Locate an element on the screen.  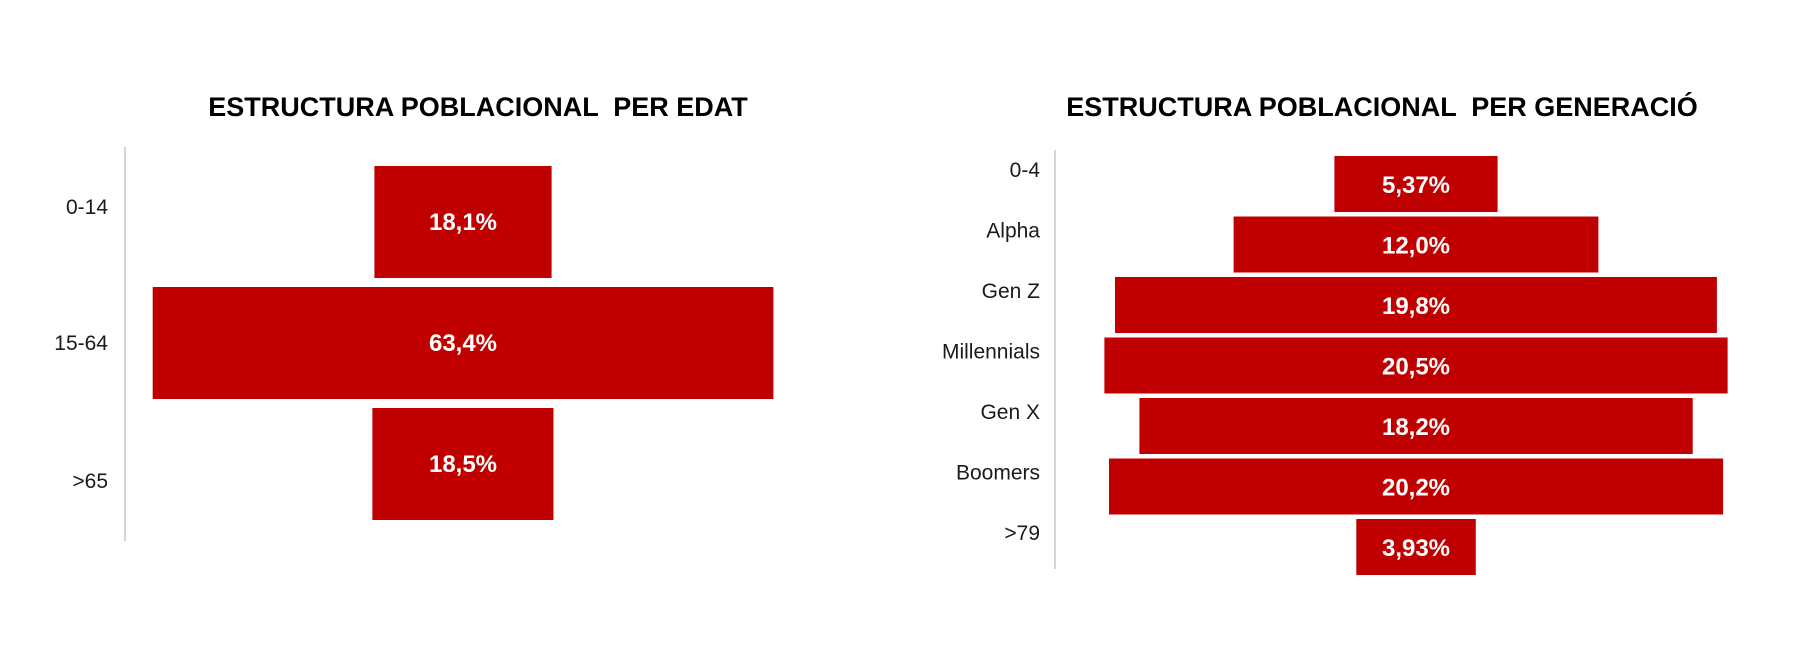
category-label-age-over-65: >65 is located at coordinates (90, 481).